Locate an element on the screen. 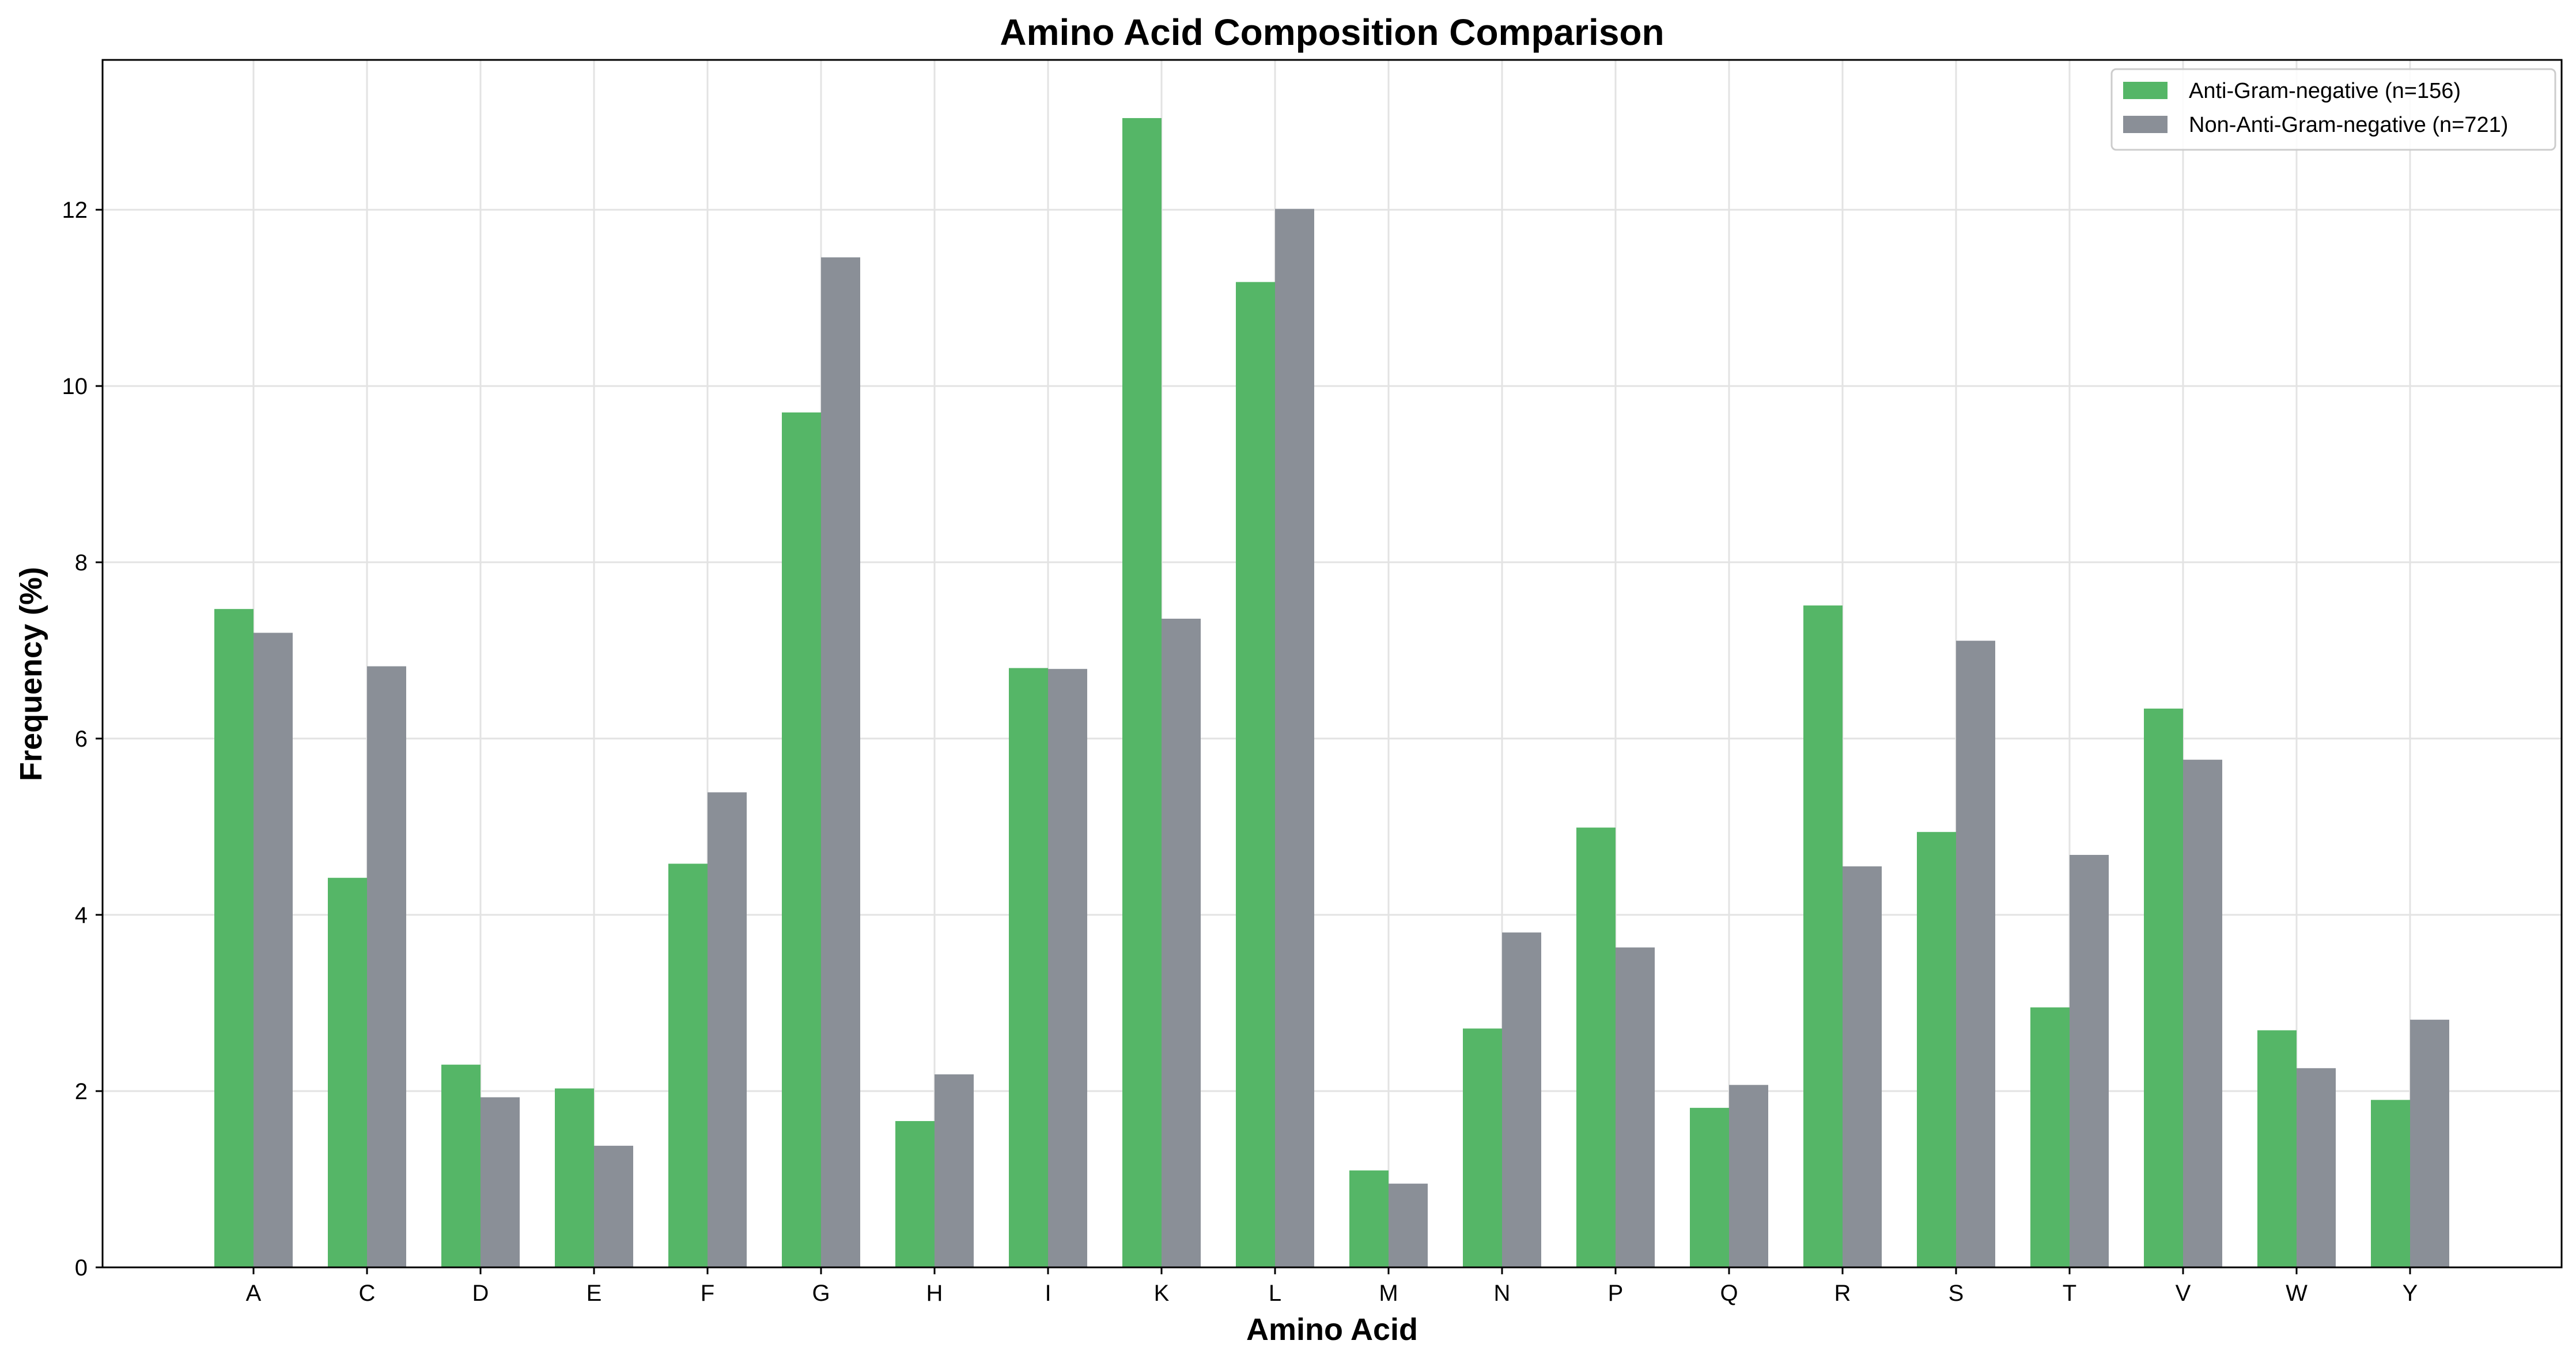 This screenshot has height=1363, width=2576. bar-anti-gram-negative-G is located at coordinates (801, 839).